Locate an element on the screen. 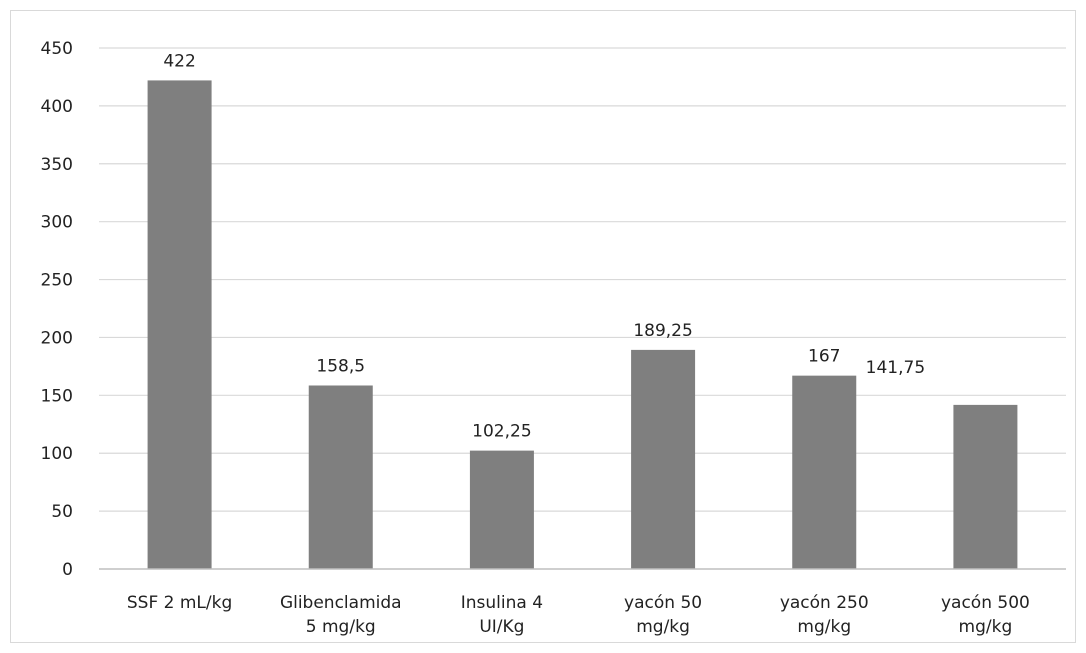  y-tick-label: 100 is located at coordinates (57, 454).